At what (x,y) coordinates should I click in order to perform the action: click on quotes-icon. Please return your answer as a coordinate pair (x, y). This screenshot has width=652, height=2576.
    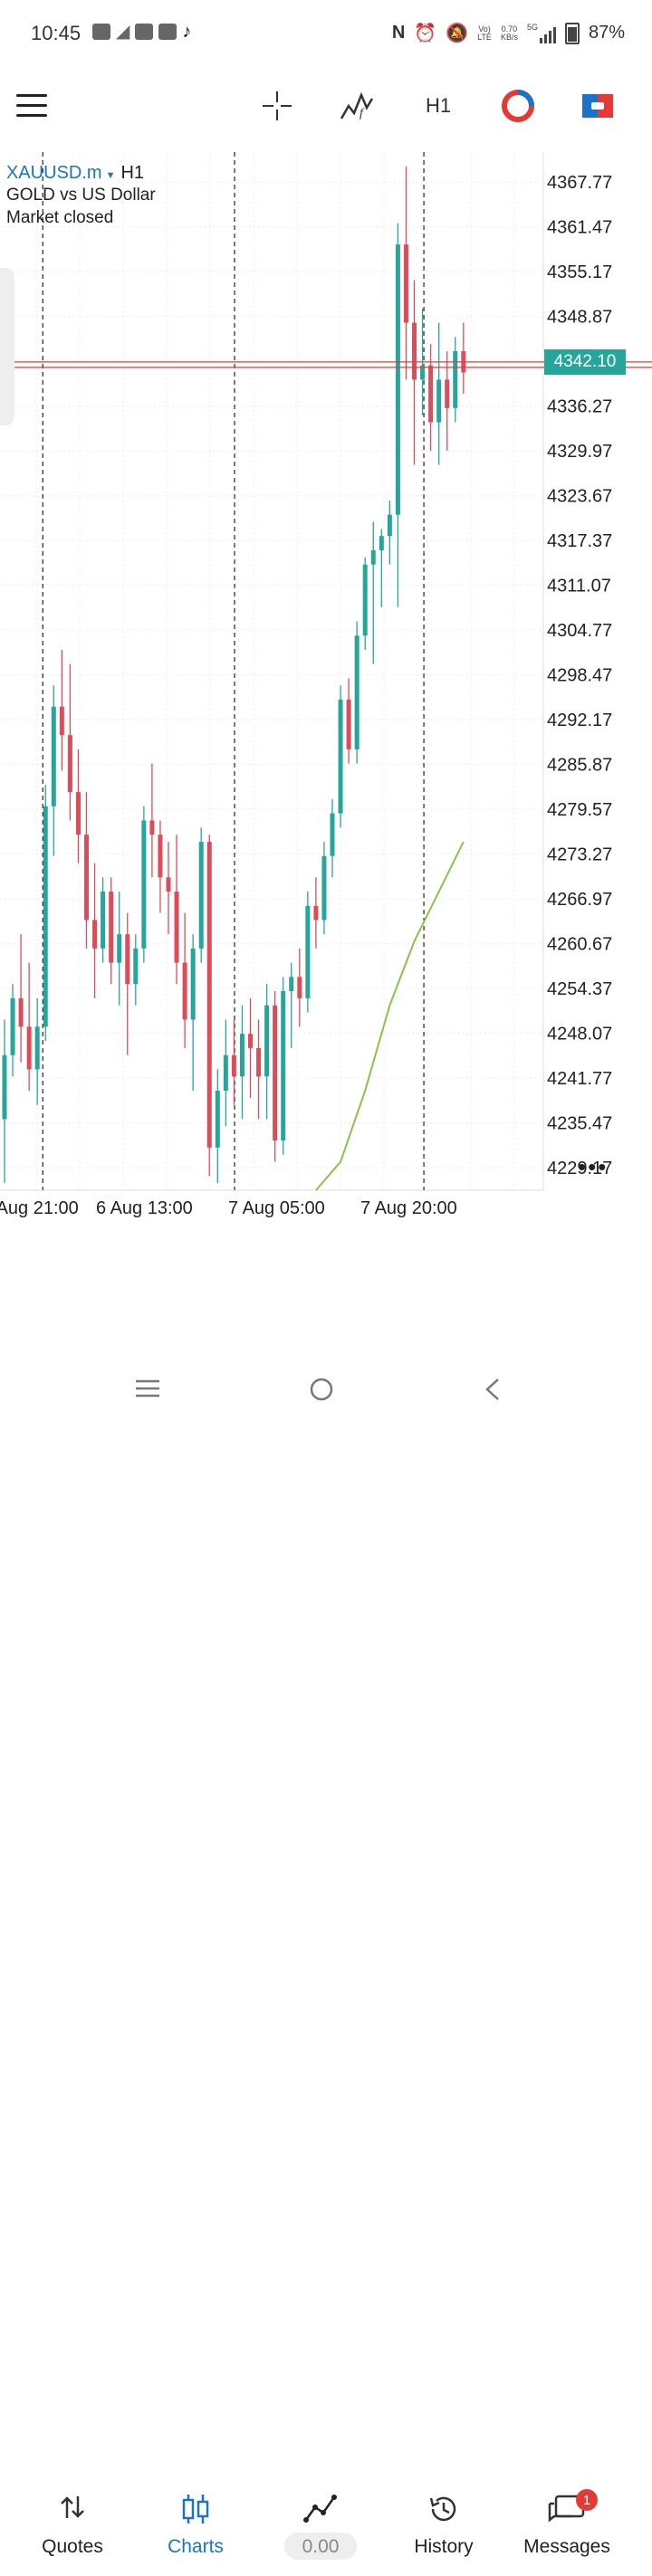
    Looking at the image, I should click on (73, 2507).